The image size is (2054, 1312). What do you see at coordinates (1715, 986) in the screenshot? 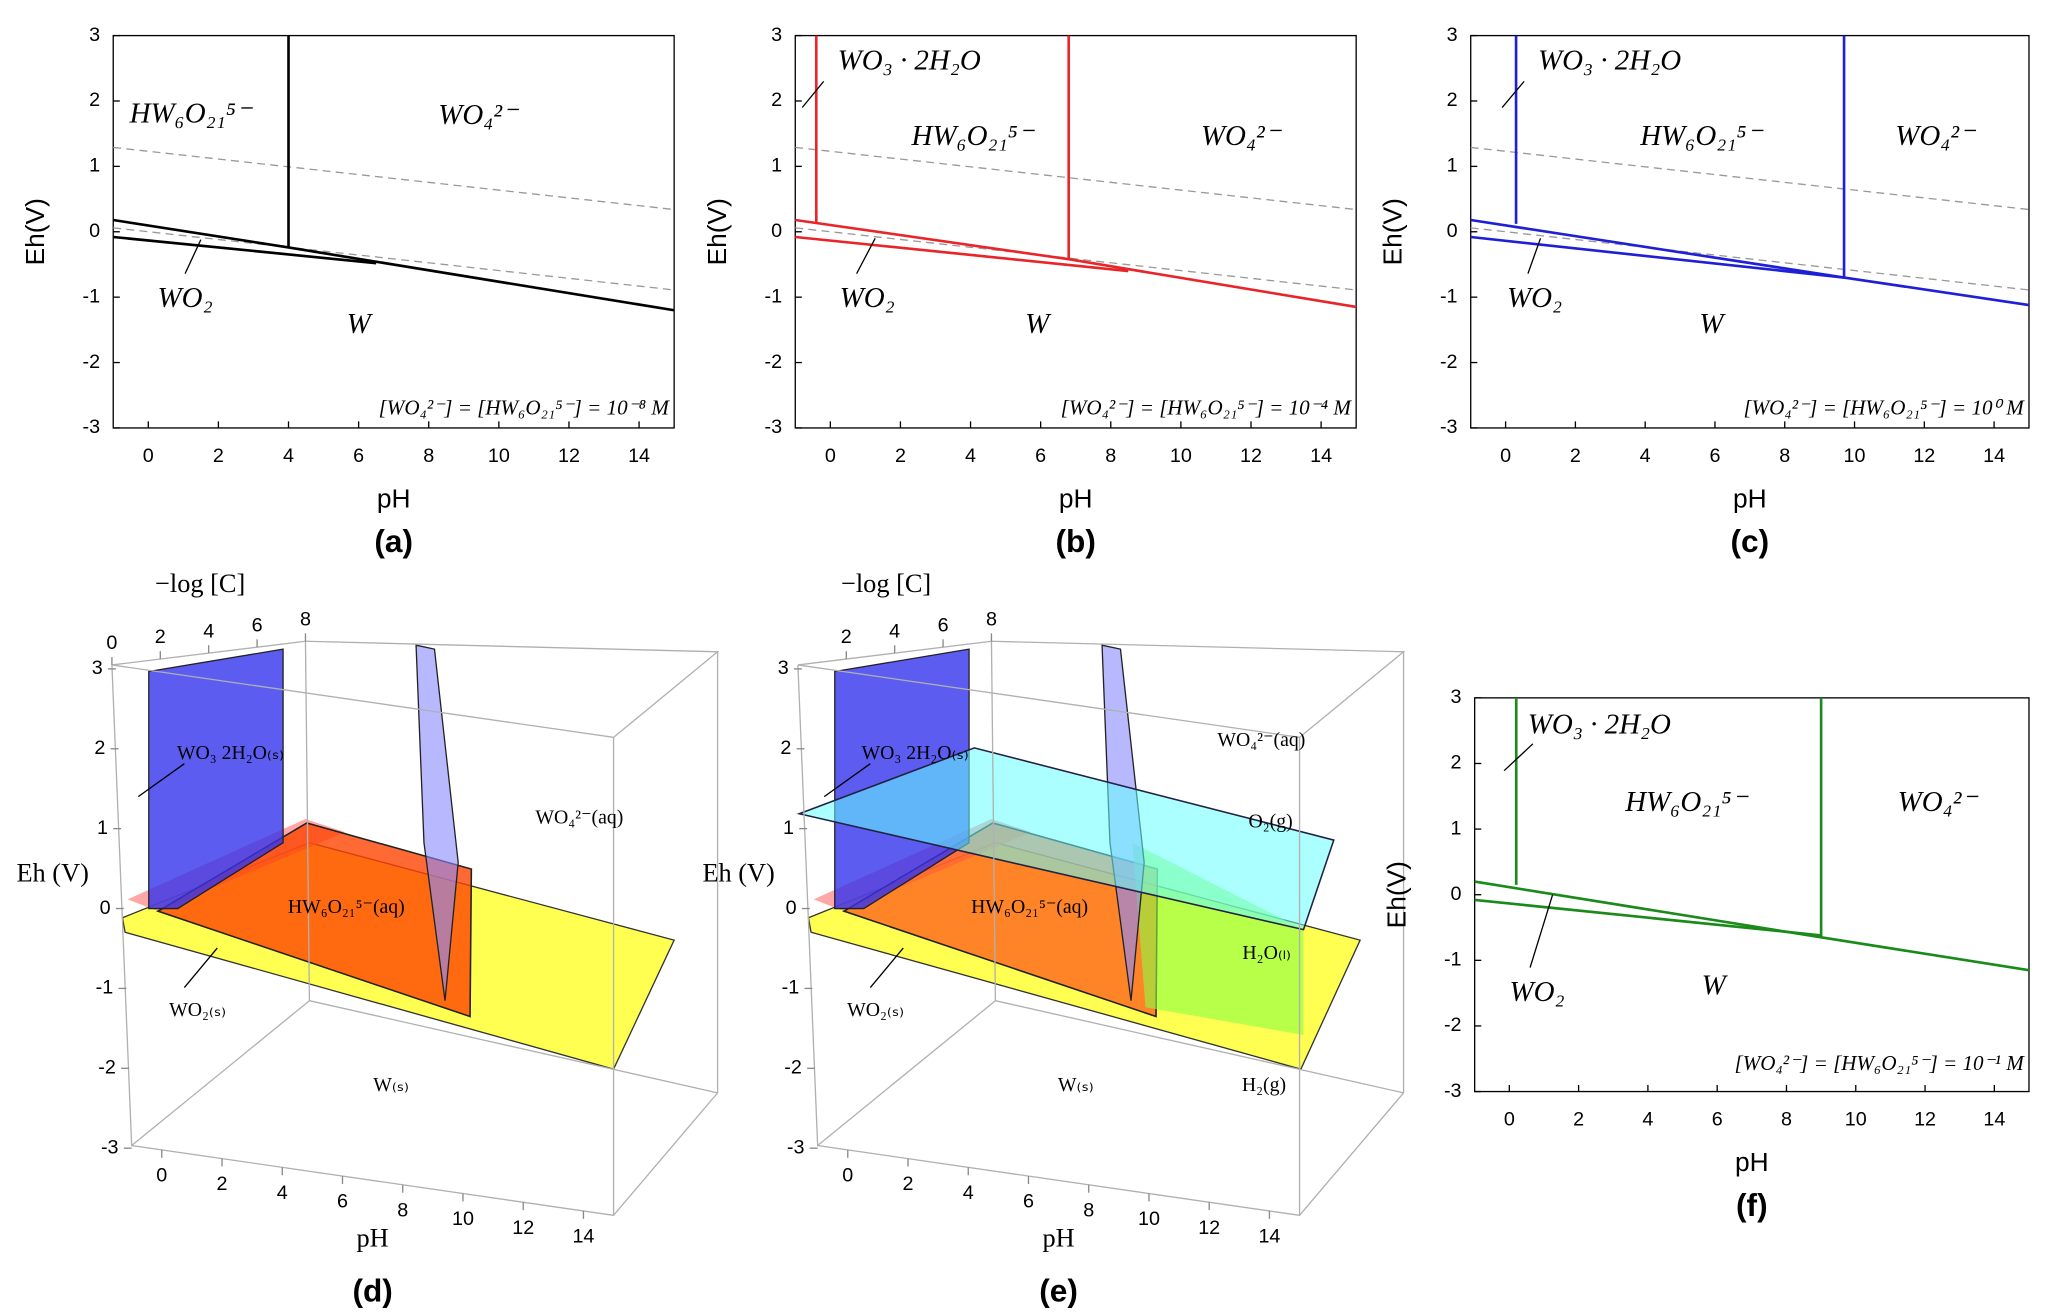
I see `region-label: W` at bounding box center [1715, 986].